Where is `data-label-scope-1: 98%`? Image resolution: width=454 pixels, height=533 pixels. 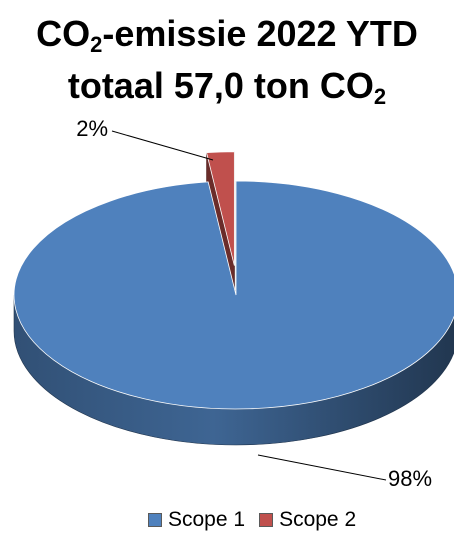 data-label-scope-1: 98% is located at coordinates (410, 478).